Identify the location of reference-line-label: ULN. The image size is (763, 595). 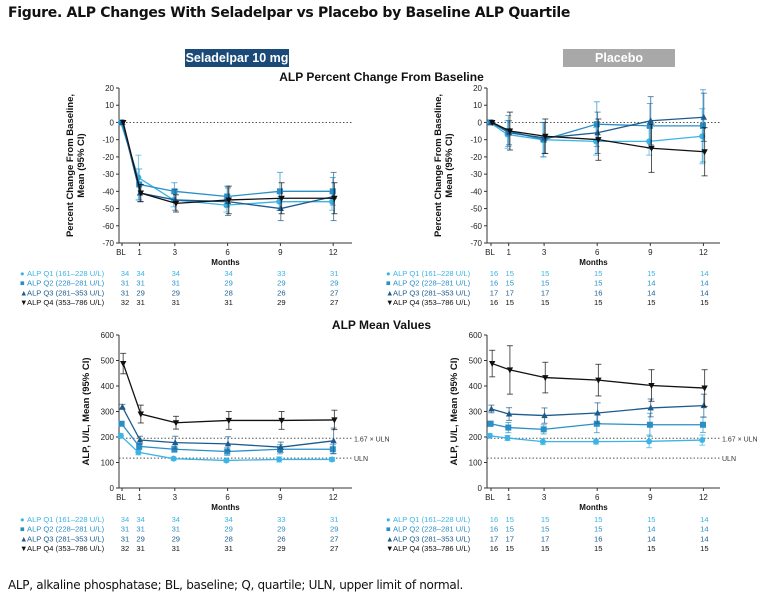
(729, 459).